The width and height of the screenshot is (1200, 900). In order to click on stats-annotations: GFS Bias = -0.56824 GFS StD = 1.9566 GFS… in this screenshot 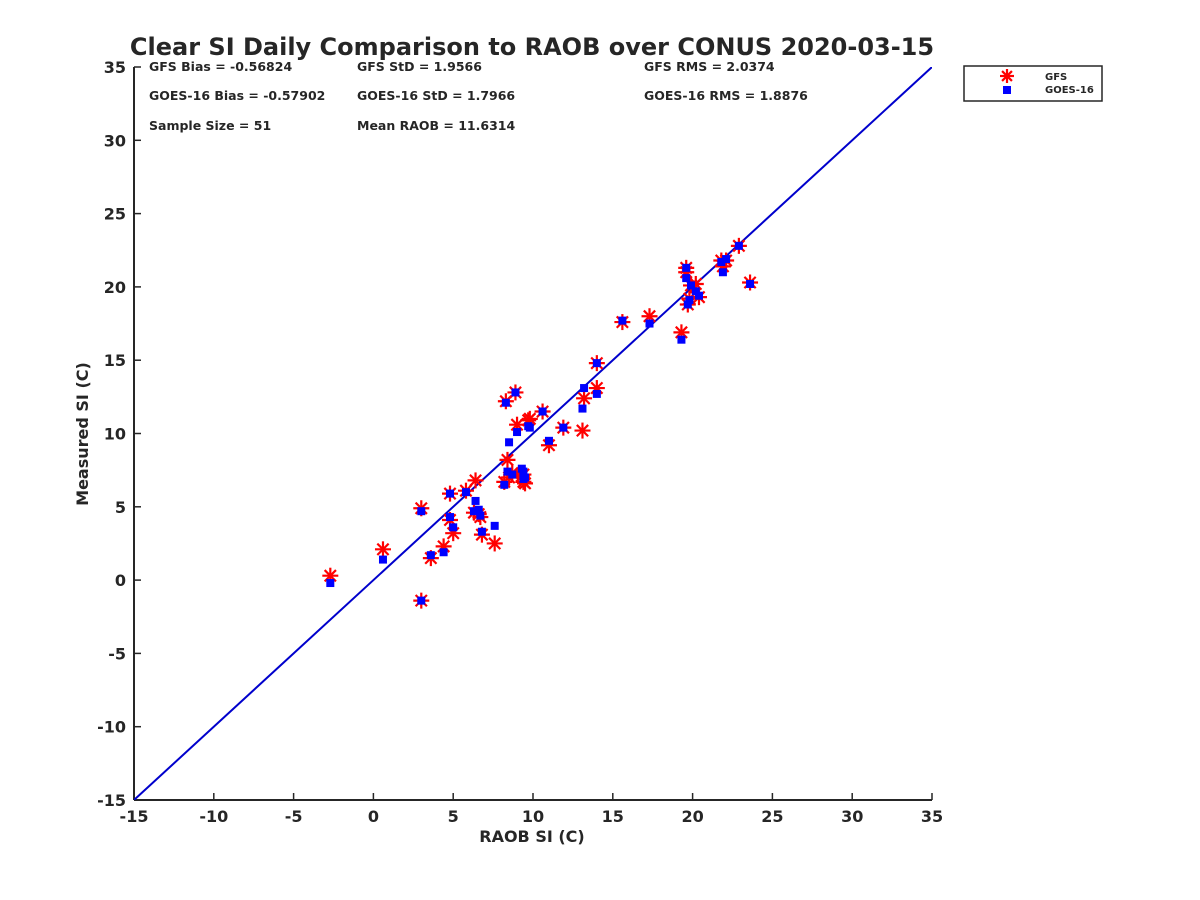, I will do `click(478, 96)`.